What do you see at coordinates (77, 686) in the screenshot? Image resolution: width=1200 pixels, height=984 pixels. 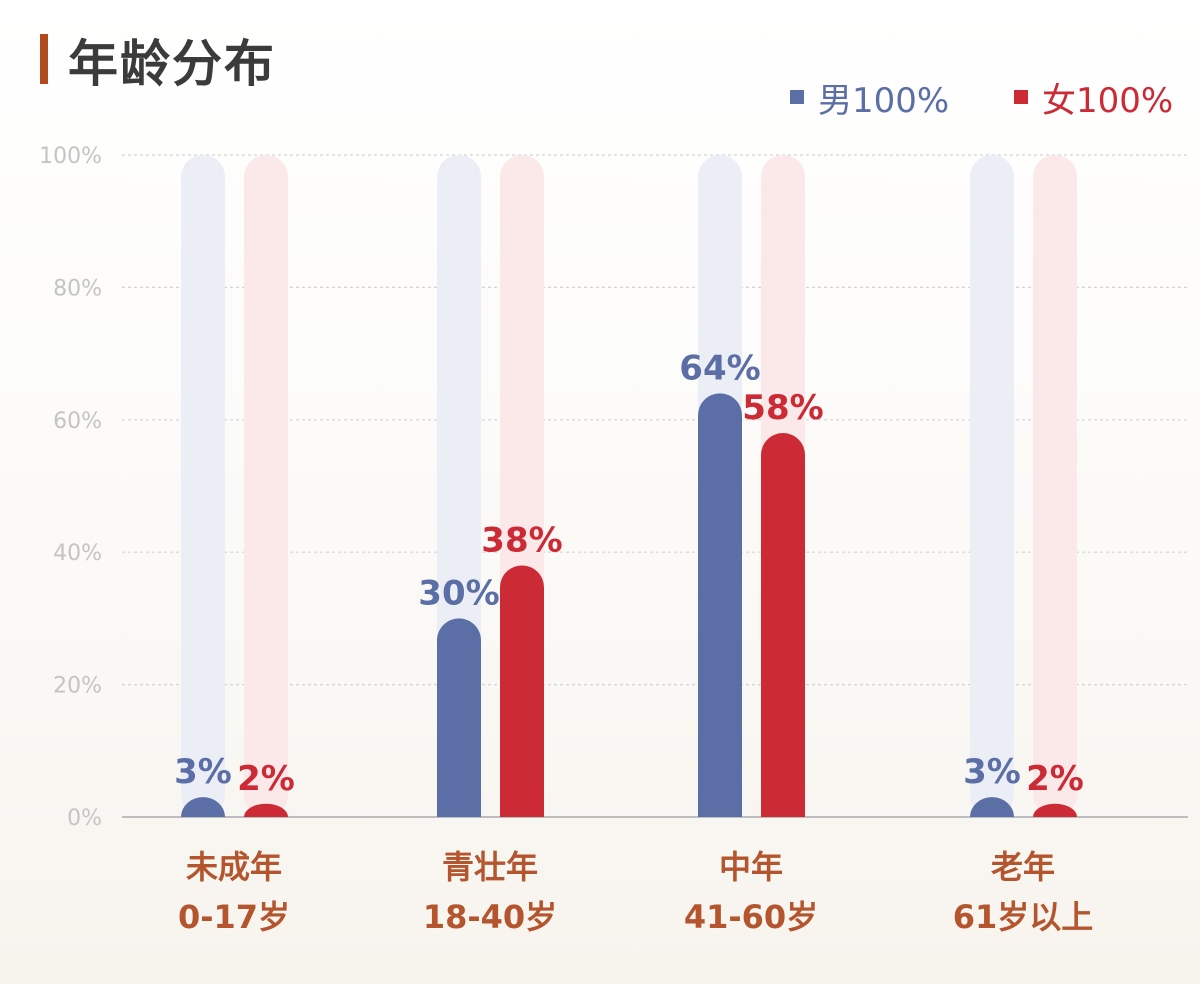 I see `y-tick-label: 20%` at bounding box center [77, 686].